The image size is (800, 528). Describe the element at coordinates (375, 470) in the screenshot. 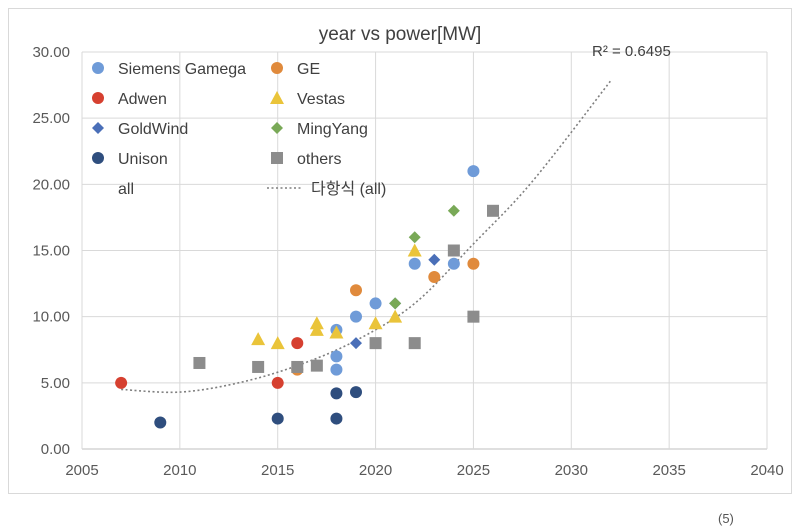

I see `x-tick-label: 2020` at that location.